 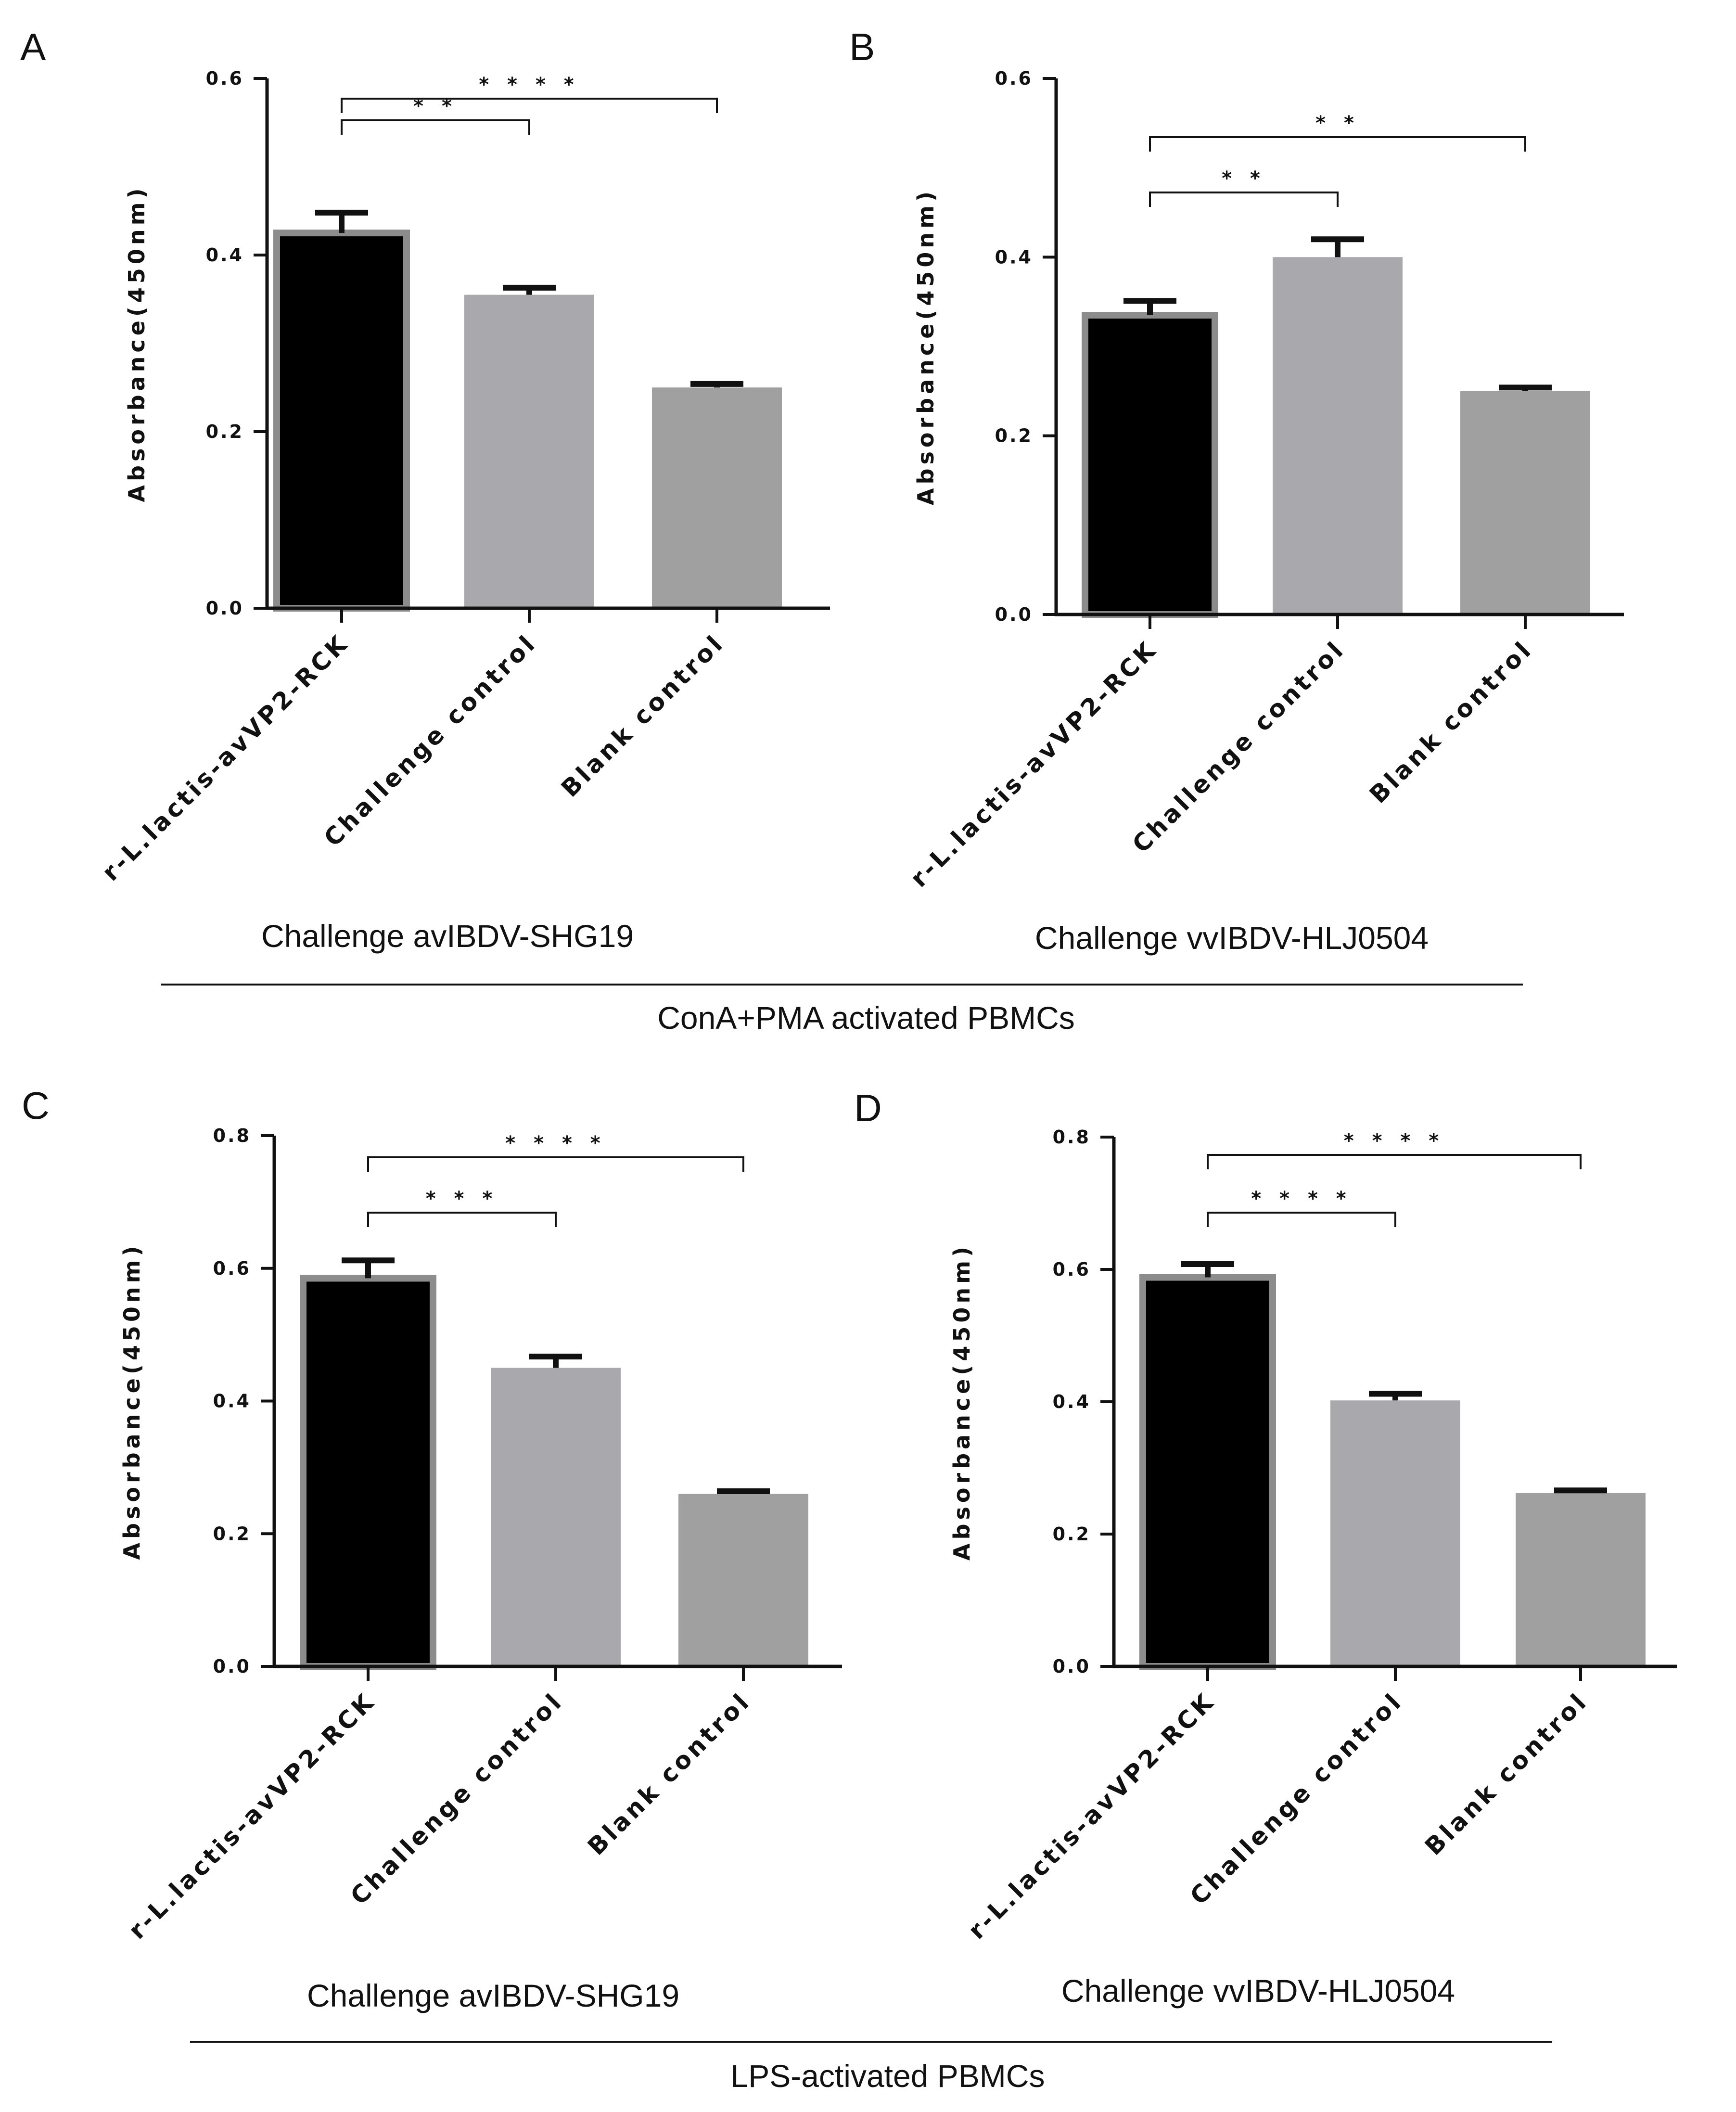 What do you see at coordinates (862, 47) in the screenshot?
I see `panel-letter: B` at bounding box center [862, 47].